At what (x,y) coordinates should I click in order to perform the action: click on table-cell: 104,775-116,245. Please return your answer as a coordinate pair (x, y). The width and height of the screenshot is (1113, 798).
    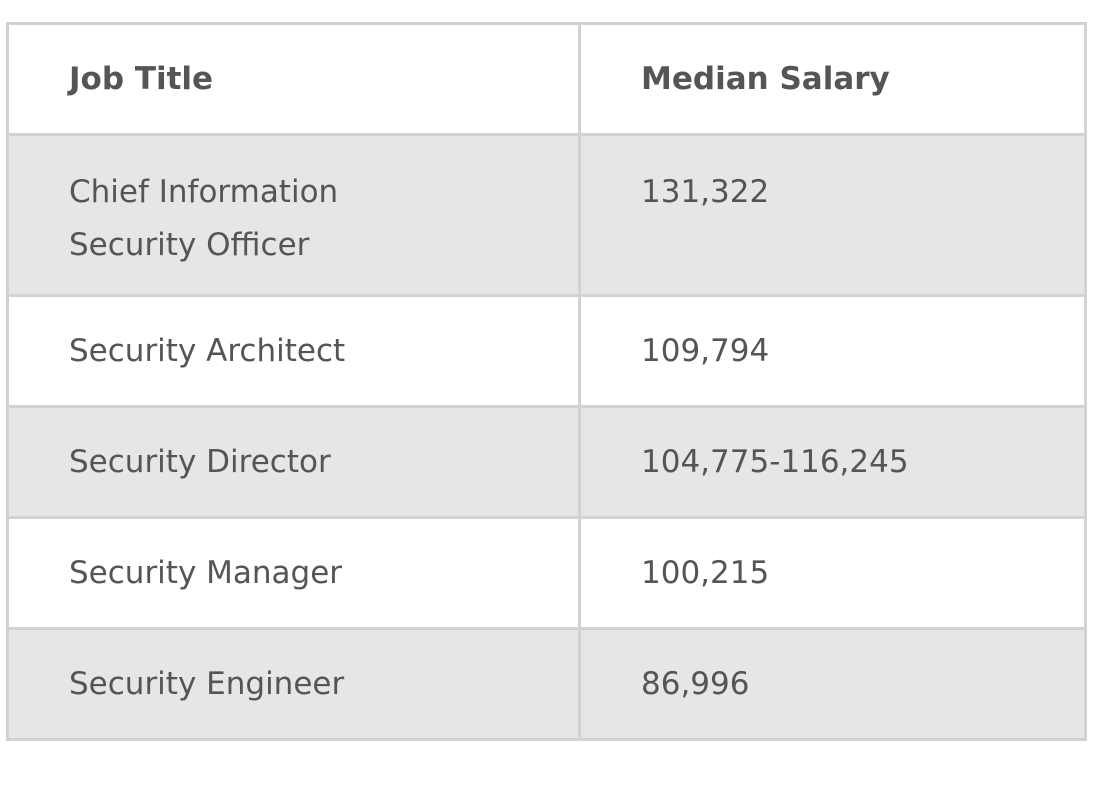
    Looking at the image, I should click on (832, 462).